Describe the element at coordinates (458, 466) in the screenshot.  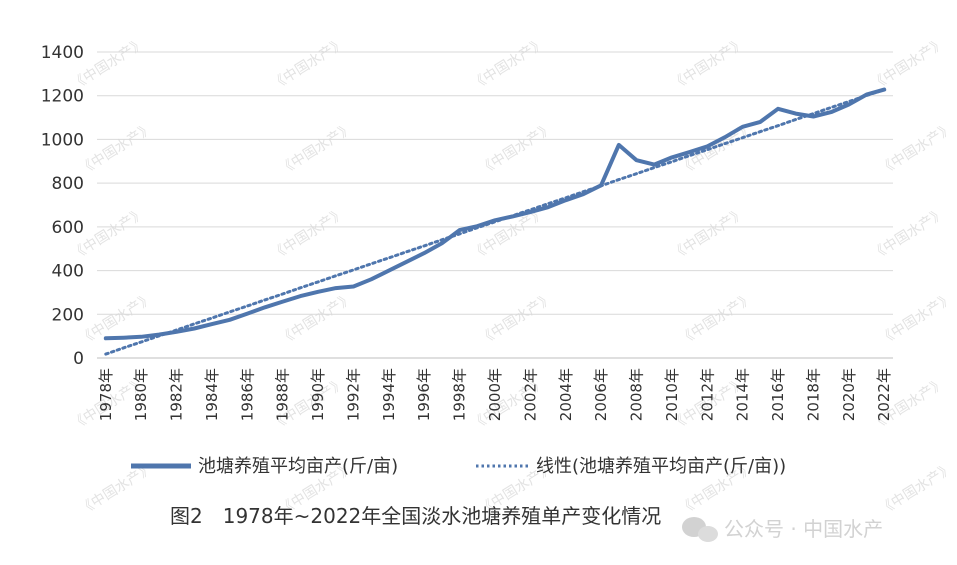
I see `legend: 池塘养殖平均亩产(斤/亩) 线性(池塘养殖平均亩产(斤/亩))` at that location.